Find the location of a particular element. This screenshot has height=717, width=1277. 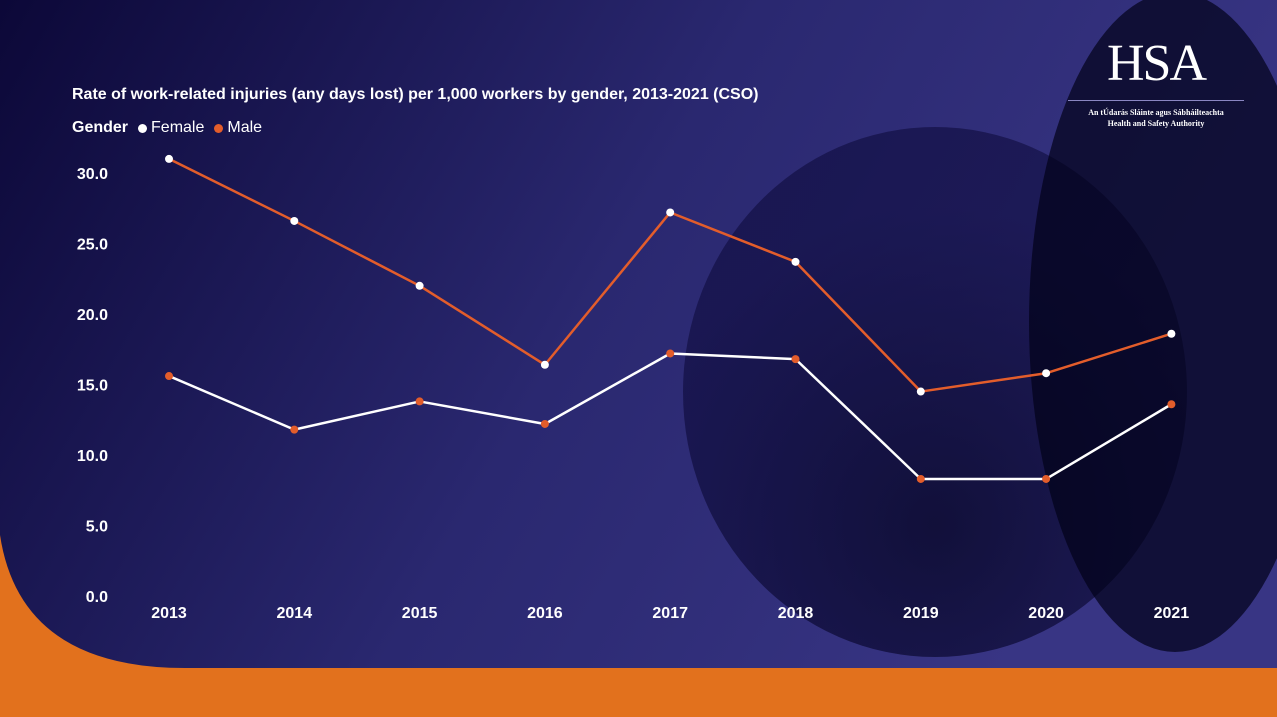

x-tick-label: 2021 is located at coordinates (1172, 613).